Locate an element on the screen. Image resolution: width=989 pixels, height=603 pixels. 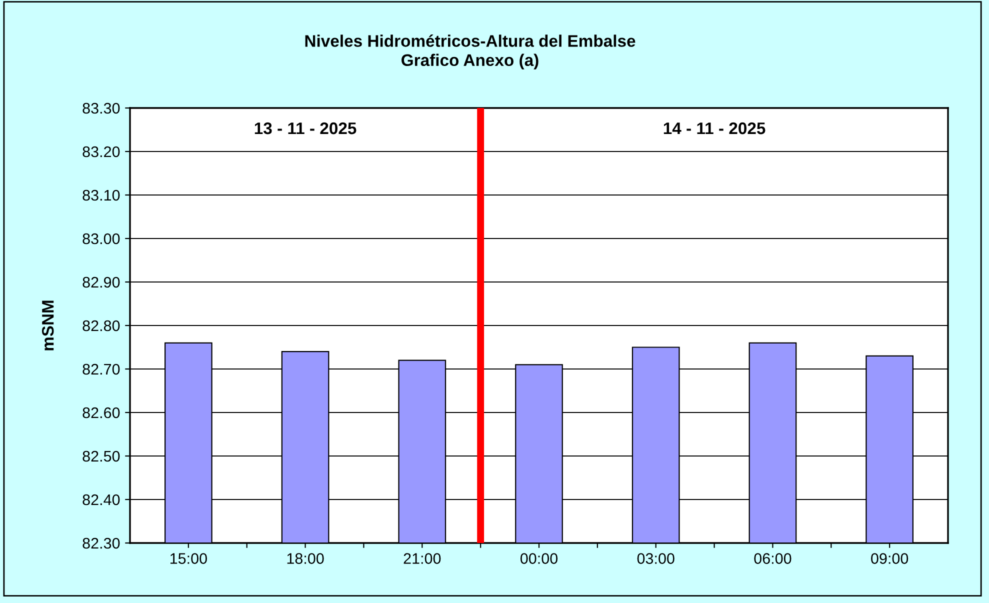
y-tick-label: 82.30 is located at coordinates (101, 543).